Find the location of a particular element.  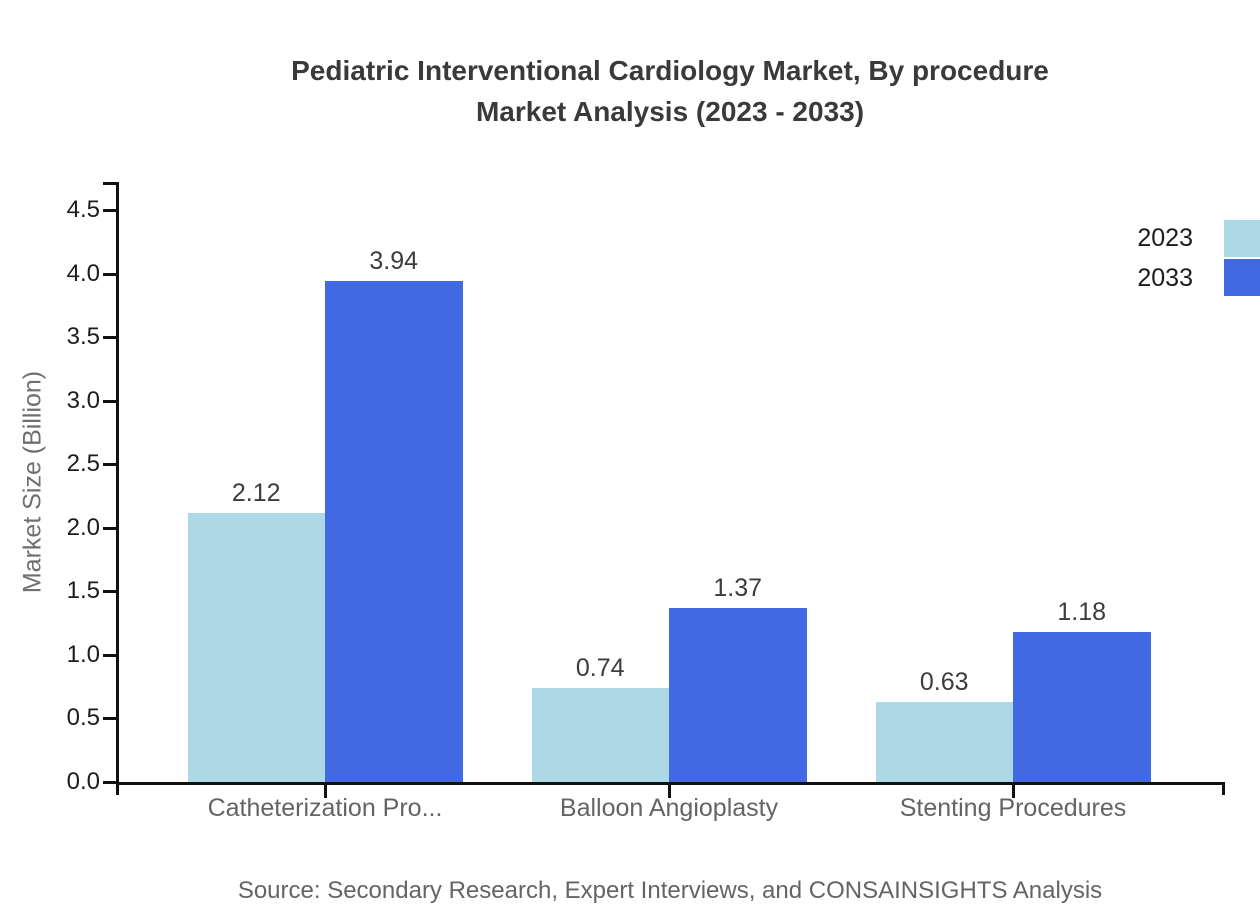

bar-value-label: 0.74 is located at coordinates (600, 667).